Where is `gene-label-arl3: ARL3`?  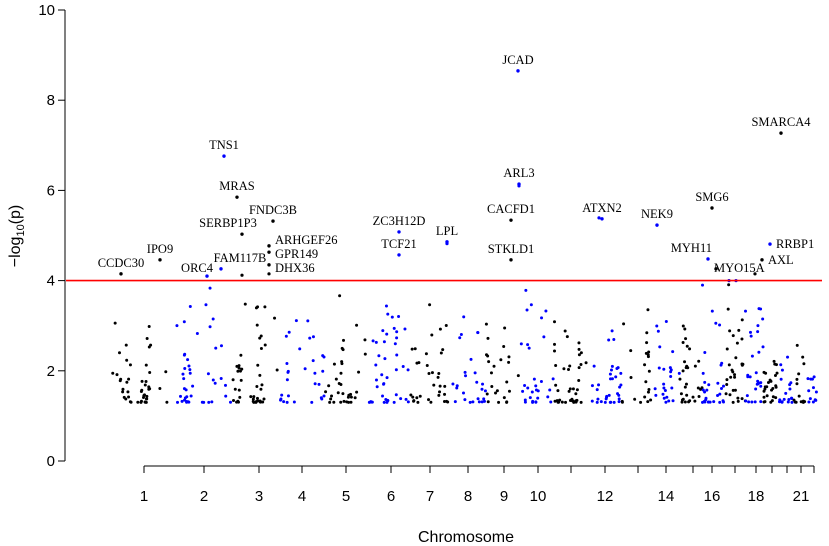
gene-label-arl3: ARL3 is located at coordinates (518, 173).